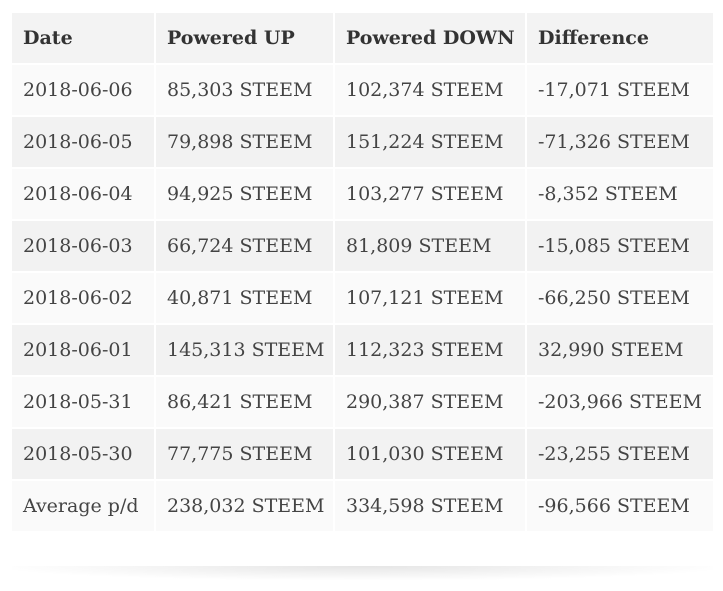  Describe the element at coordinates (620, 402) in the screenshot. I see `cell-difference: -203,966 STEEM` at that location.